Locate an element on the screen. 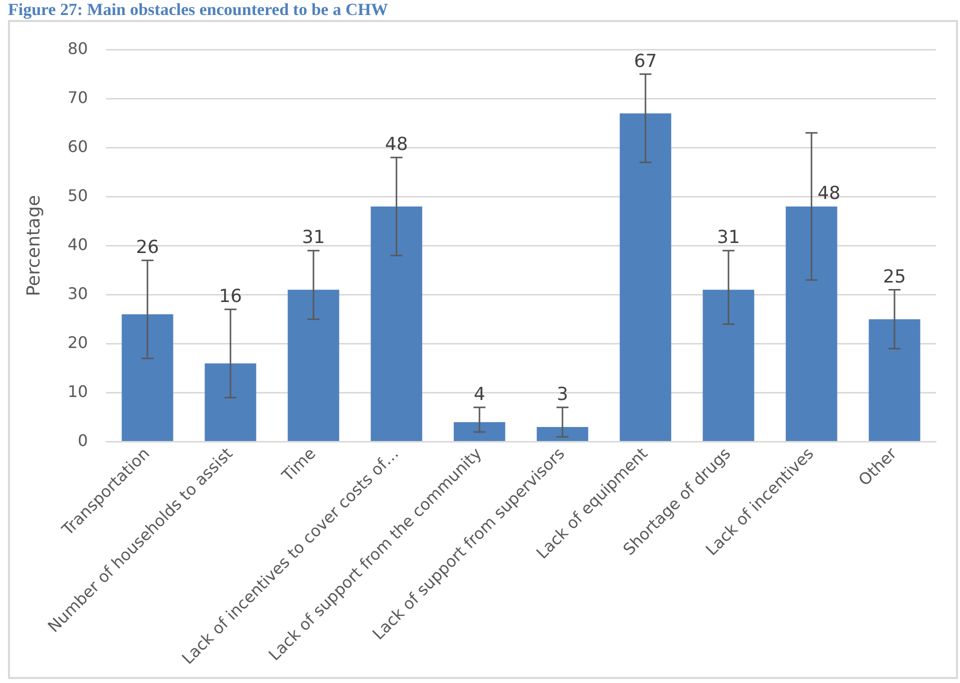 The width and height of the screenshot is (960, 683). y-axis-title: Percentage is located at coordinates (33, 245).